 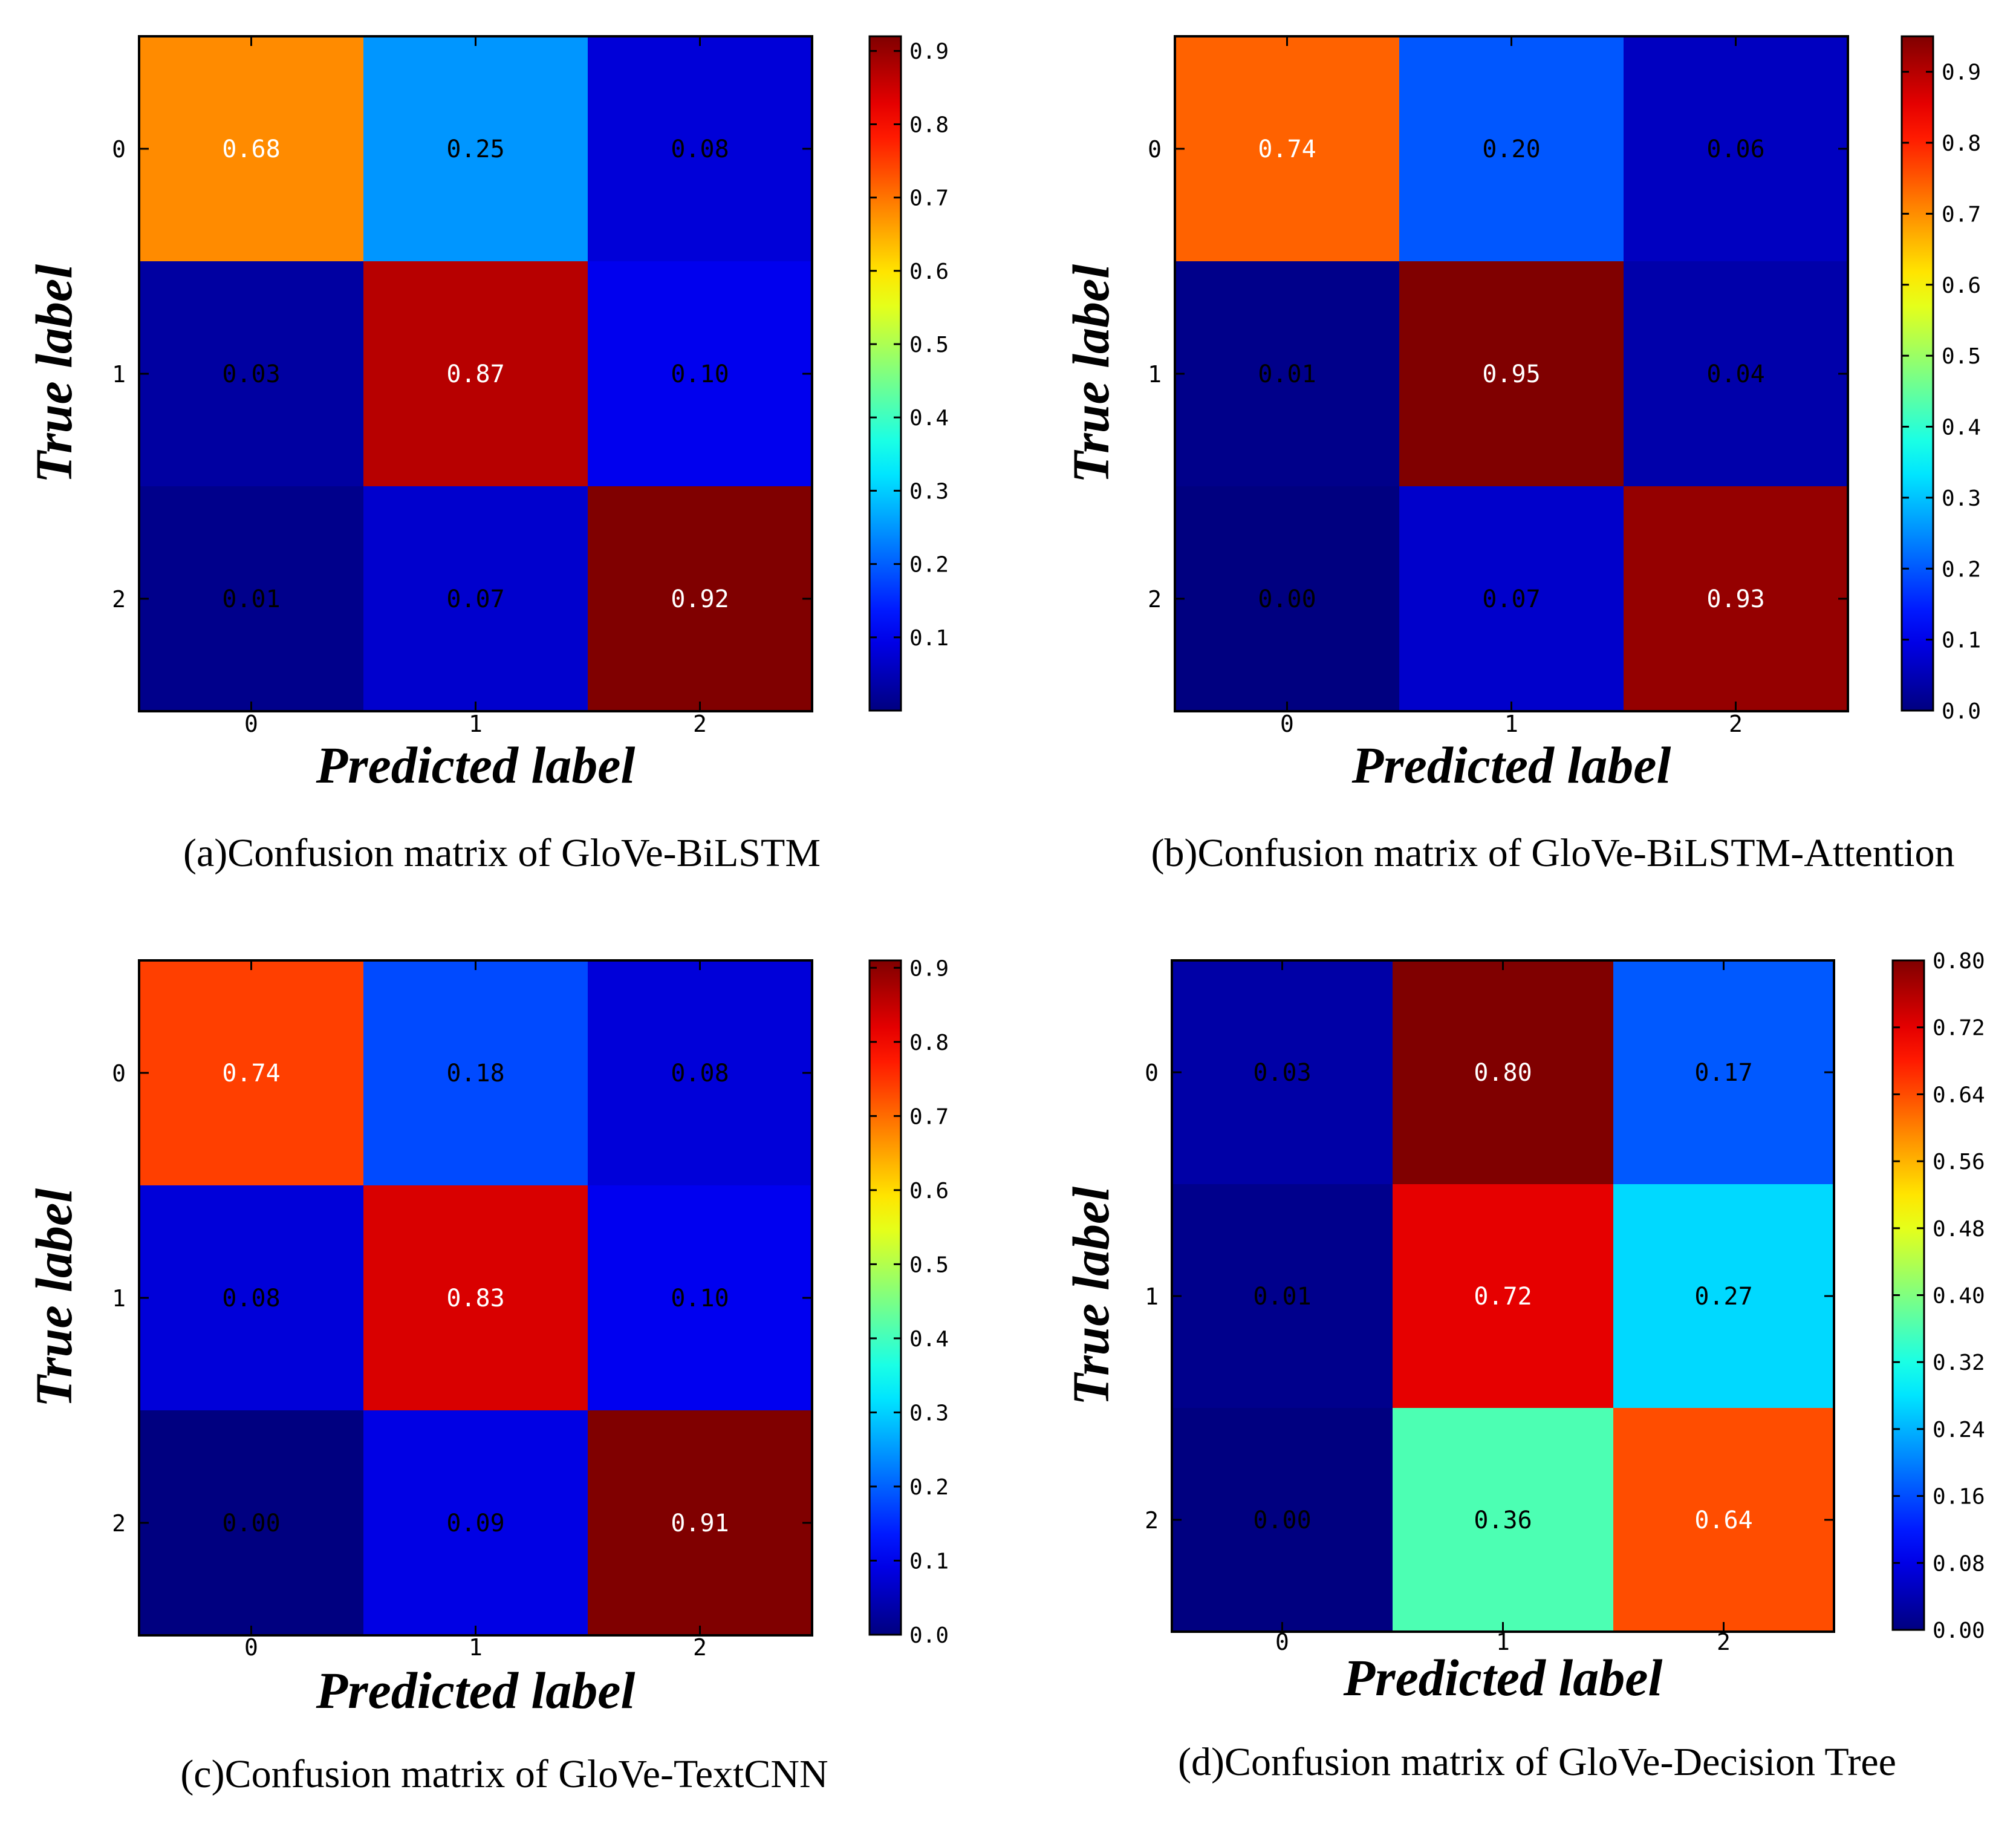 I want to click on cell-value-label: 0.87, so click(x=475, y=374).